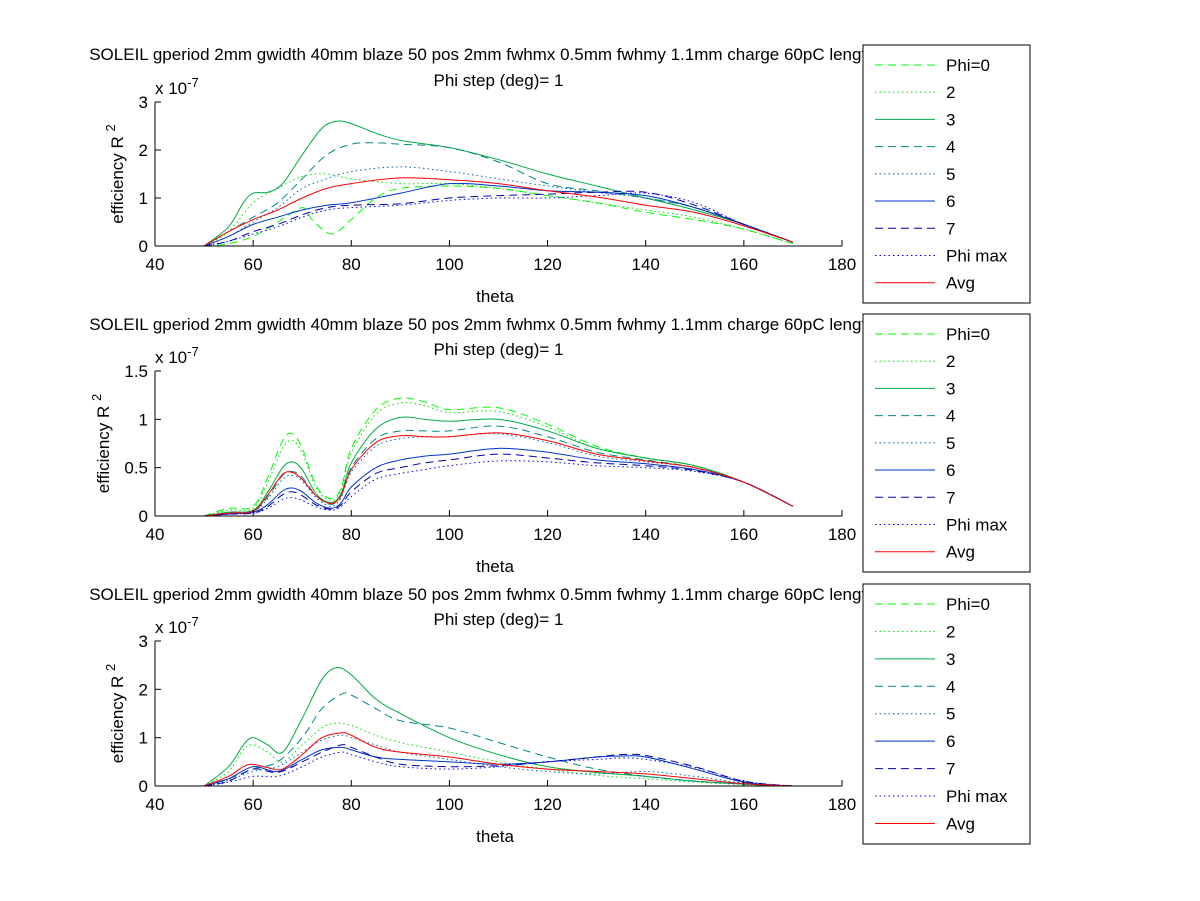  Describe the element at coordinates (960, 552) in the screenshot. I see `legend-entry: Avg` at that location.